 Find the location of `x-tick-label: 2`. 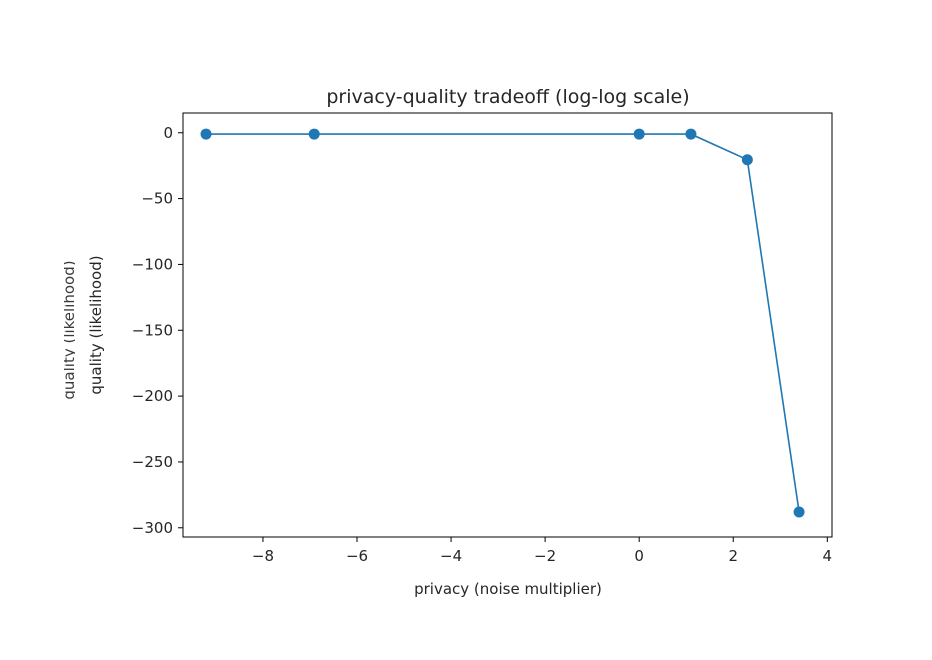

x-tick-label: 2 is located at coordinates (733, 556).